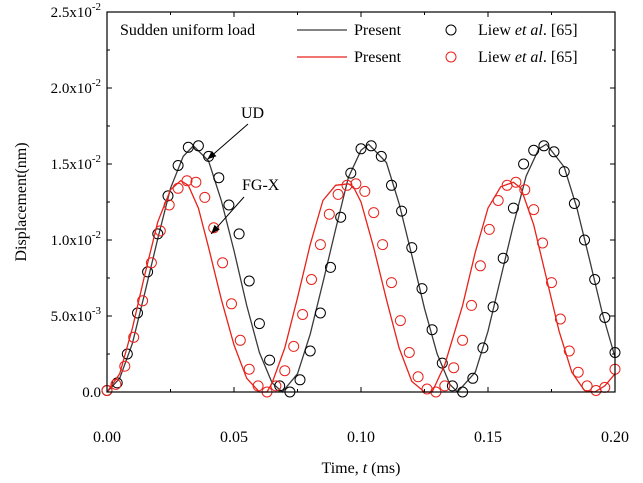  Describe the element at coordinates (615, 437) in the screenshot. I see `x-tick-label: 0.20` at that location.